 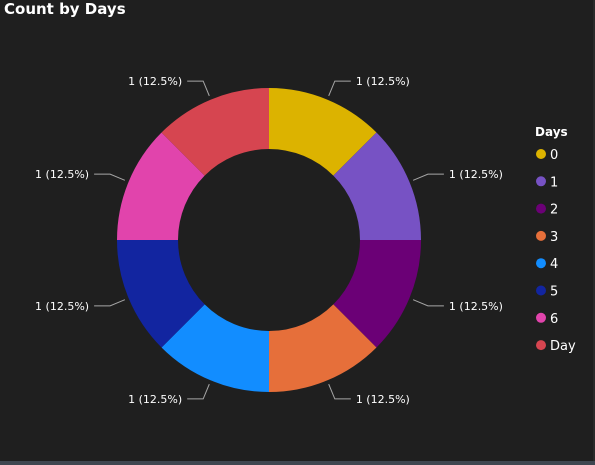 I want to click on data-label-3: 1 (12.5%), so click(x=383, y=399).